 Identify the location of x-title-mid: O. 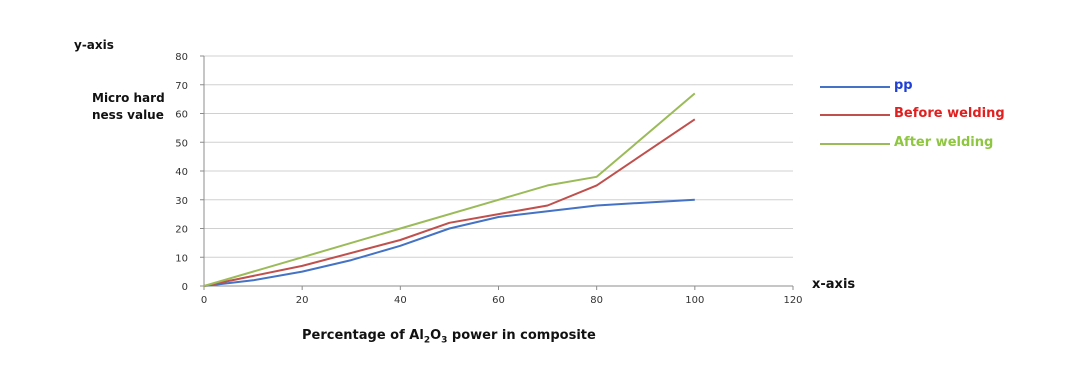
(436, 335).